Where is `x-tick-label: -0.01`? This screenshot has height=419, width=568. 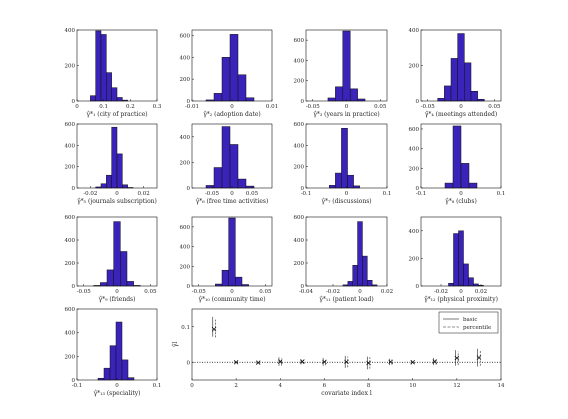
x-tick-label: -0.01 is located at coordinates (192, 107).